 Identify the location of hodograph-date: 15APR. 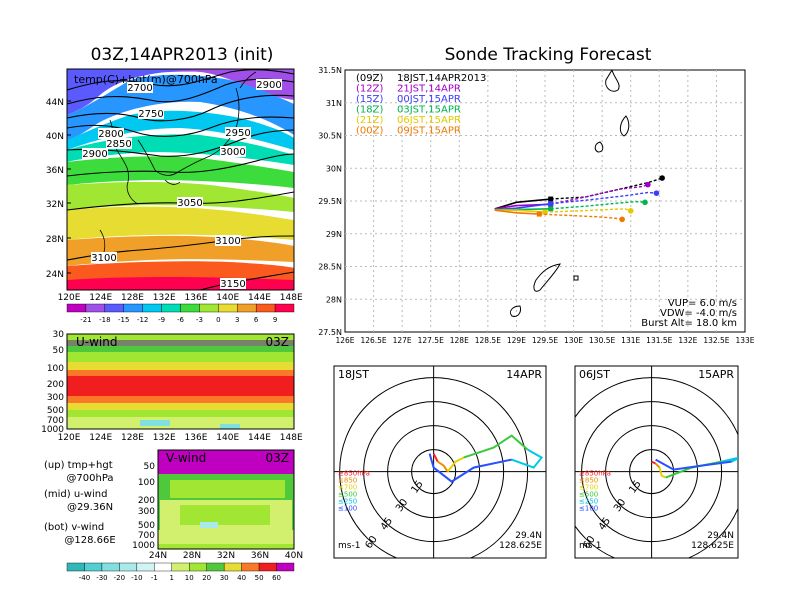
(716, 374).